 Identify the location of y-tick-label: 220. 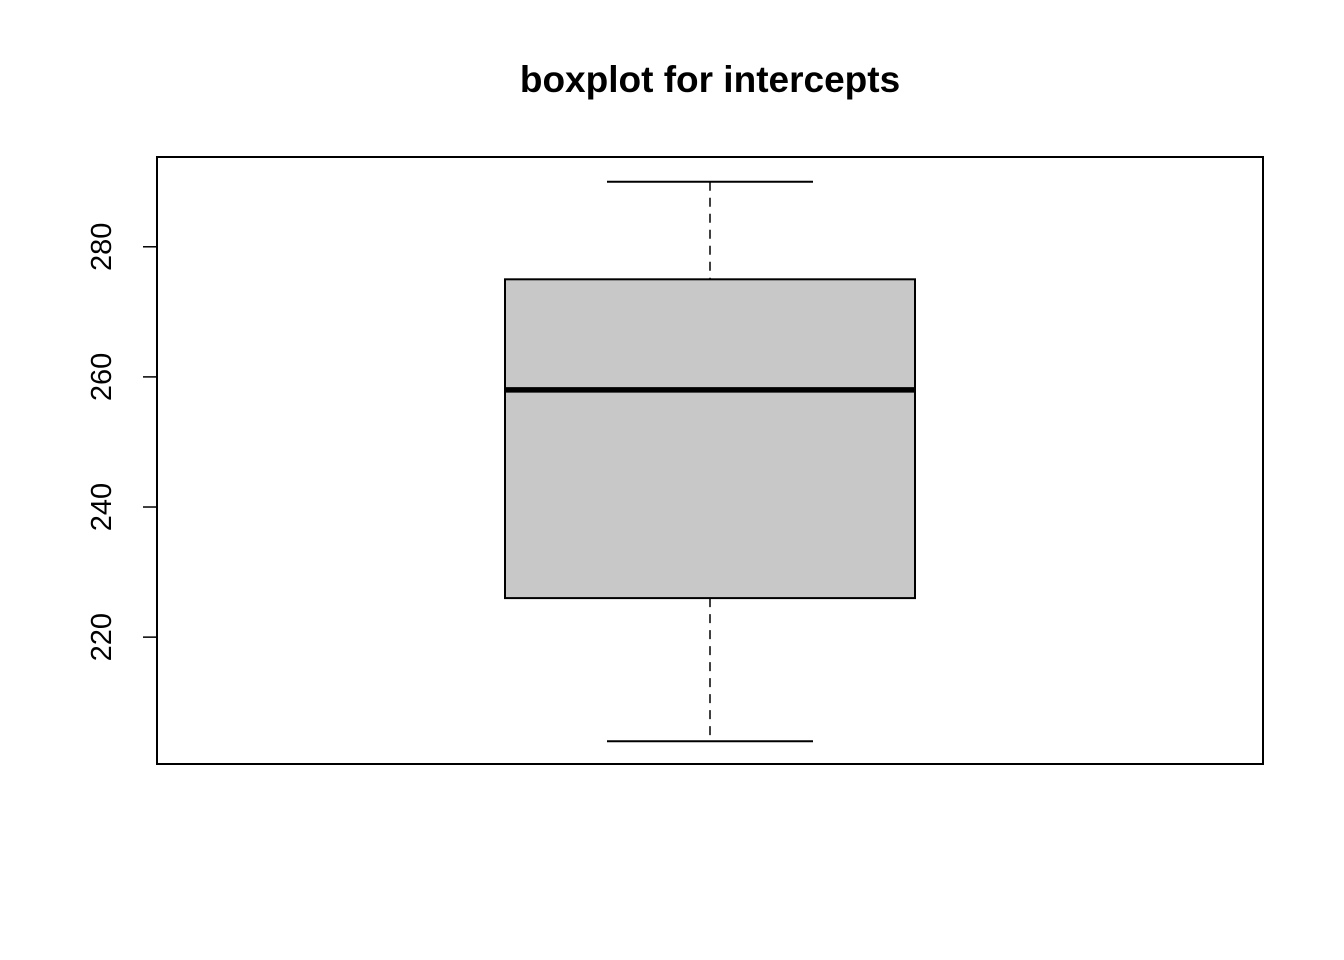
(102, 637).